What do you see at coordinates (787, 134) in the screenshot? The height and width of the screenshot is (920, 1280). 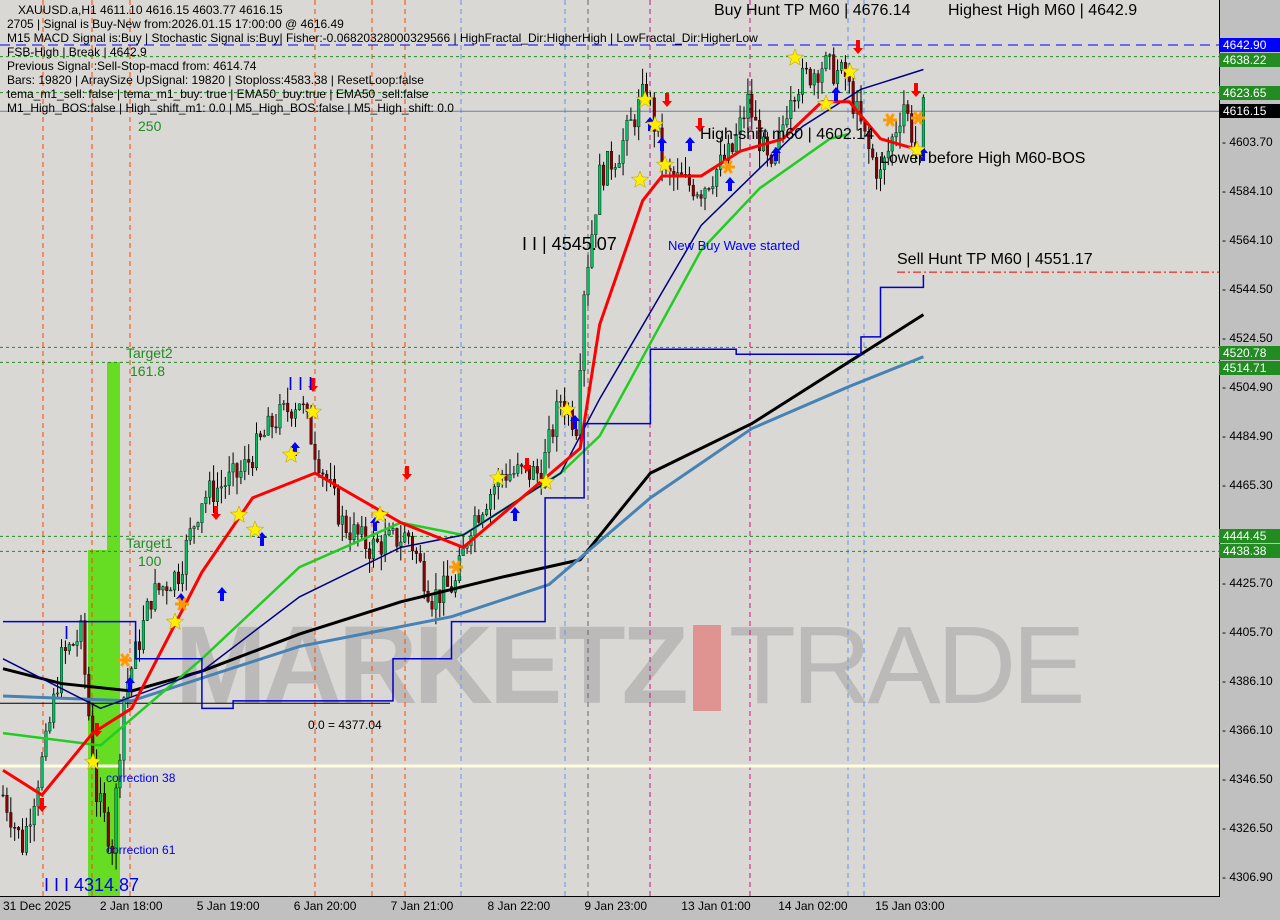 I see `high-shift-label: High-shift m60 | 4602.14` at bounding box center [787, 134].